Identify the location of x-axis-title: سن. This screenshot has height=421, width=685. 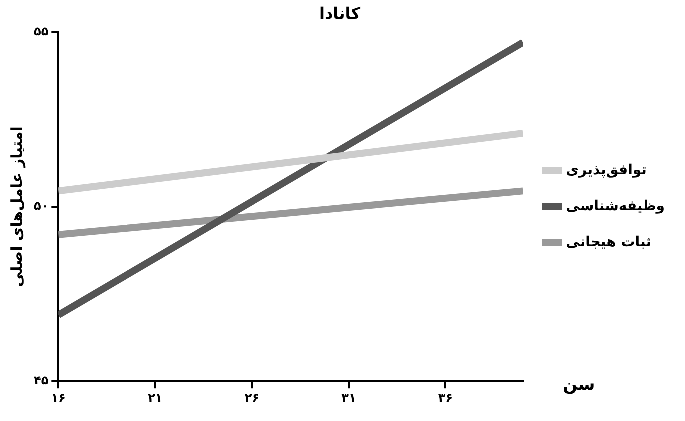
(579, 385).